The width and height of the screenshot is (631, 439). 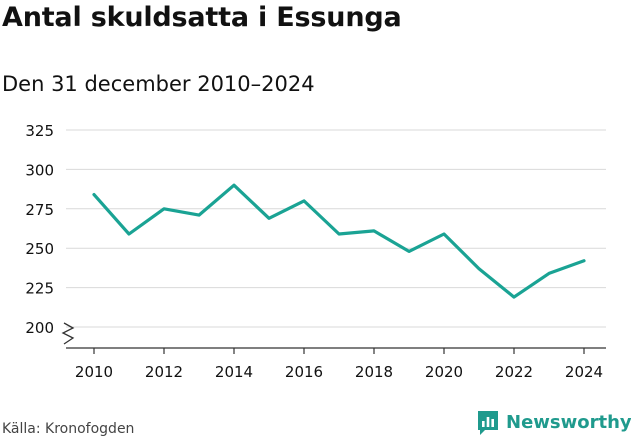 I want to click on data-point-2011, so click(x=129, y=234).